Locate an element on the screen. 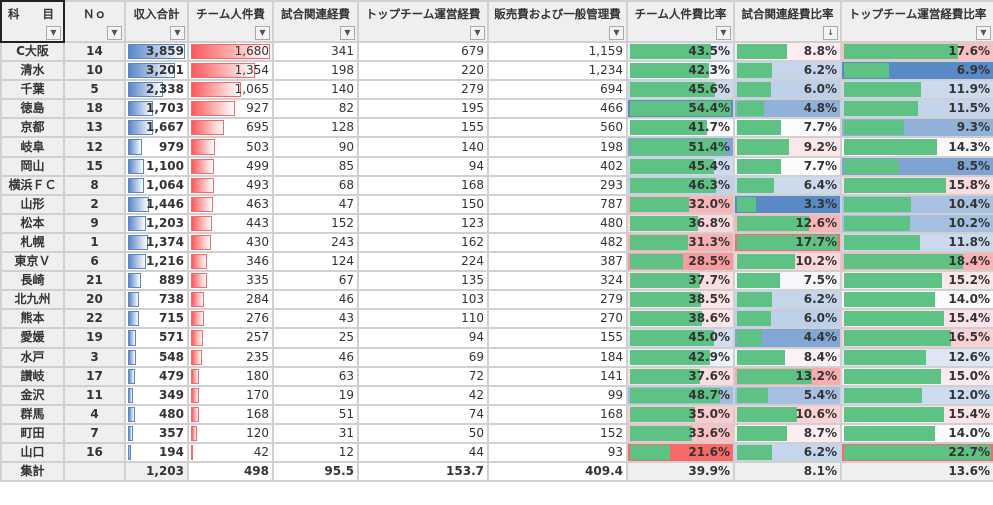  table-cell: 3.3% is located at coordinates (787, 204).